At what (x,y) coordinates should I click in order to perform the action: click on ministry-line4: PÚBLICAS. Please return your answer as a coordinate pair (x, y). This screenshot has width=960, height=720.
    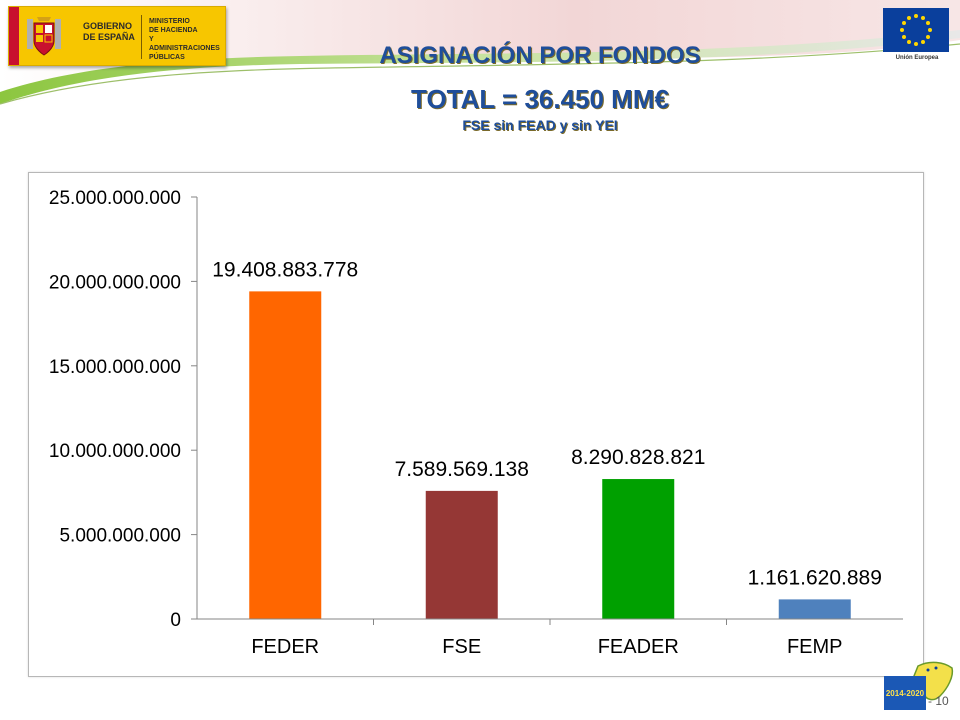
    Looking at the image, I should click on (167, 57).